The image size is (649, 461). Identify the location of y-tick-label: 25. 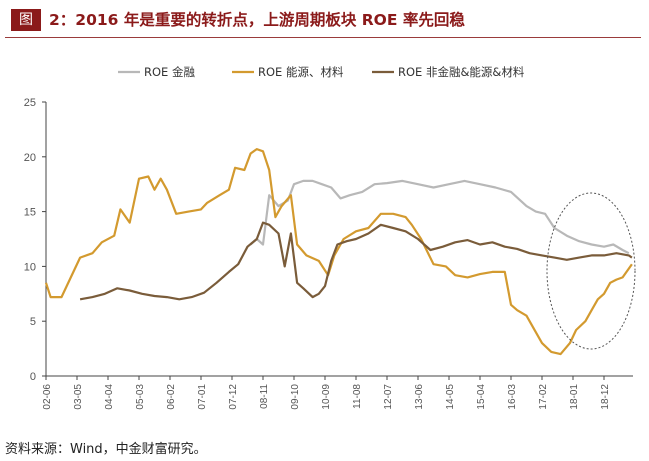
(30, 103).